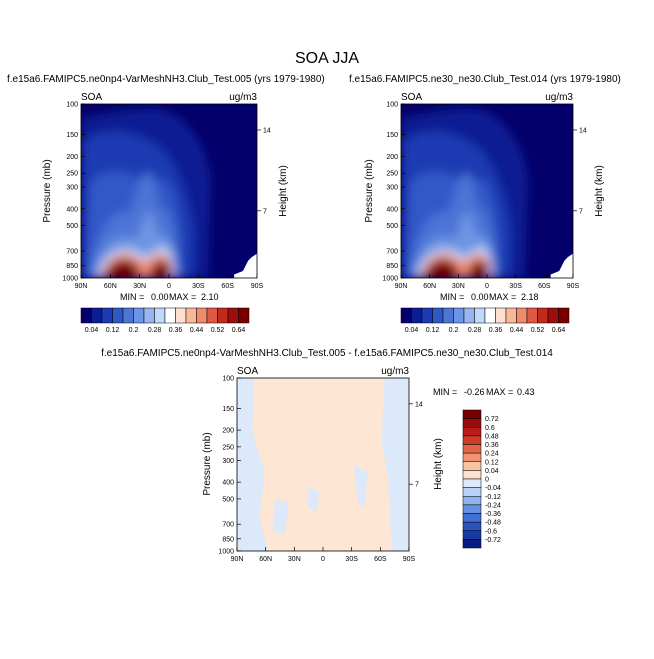  I want to click on panel-diff-max-value: 0.43, so click(526, 392).